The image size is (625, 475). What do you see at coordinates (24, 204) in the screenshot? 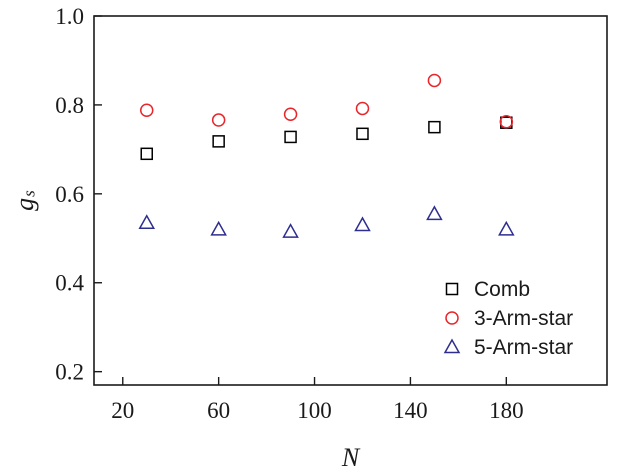
I see `y-axis-title-main: g` at bounding box center [24, 204].